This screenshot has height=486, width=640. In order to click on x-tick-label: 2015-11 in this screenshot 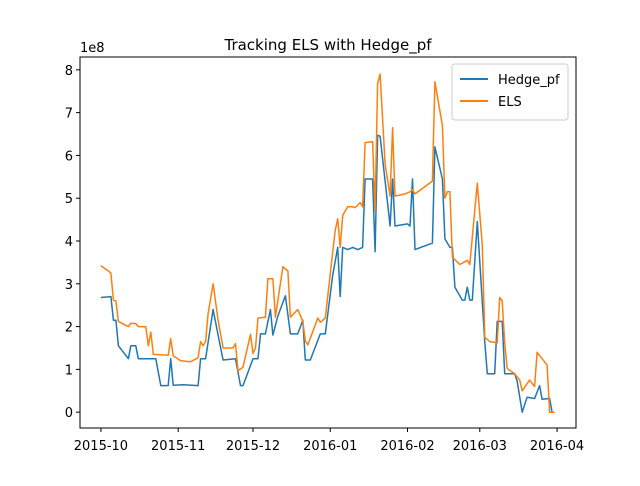, I will do `click(178, 446)`.